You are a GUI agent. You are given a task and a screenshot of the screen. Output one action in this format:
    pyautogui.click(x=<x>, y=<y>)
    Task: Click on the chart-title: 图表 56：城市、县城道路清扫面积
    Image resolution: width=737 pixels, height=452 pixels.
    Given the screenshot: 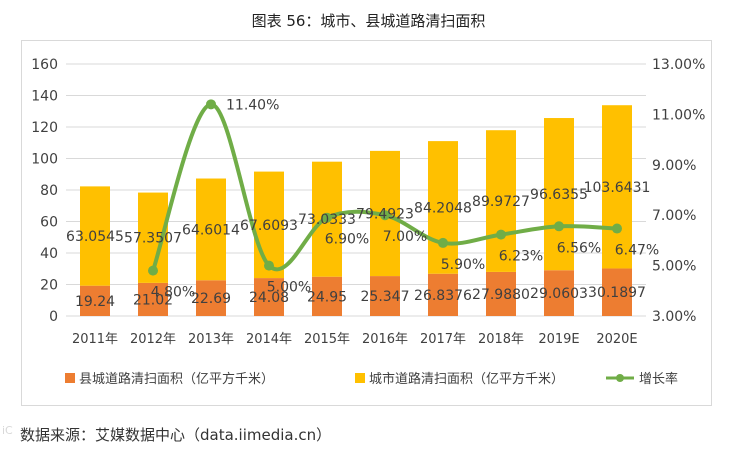 What is the action you would take?
    pyautogui.click(x=368, y=21)
    